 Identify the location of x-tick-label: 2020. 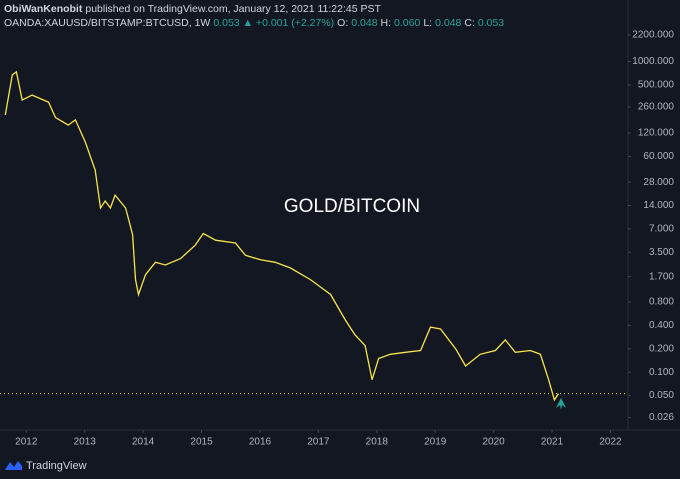
(494, 442).